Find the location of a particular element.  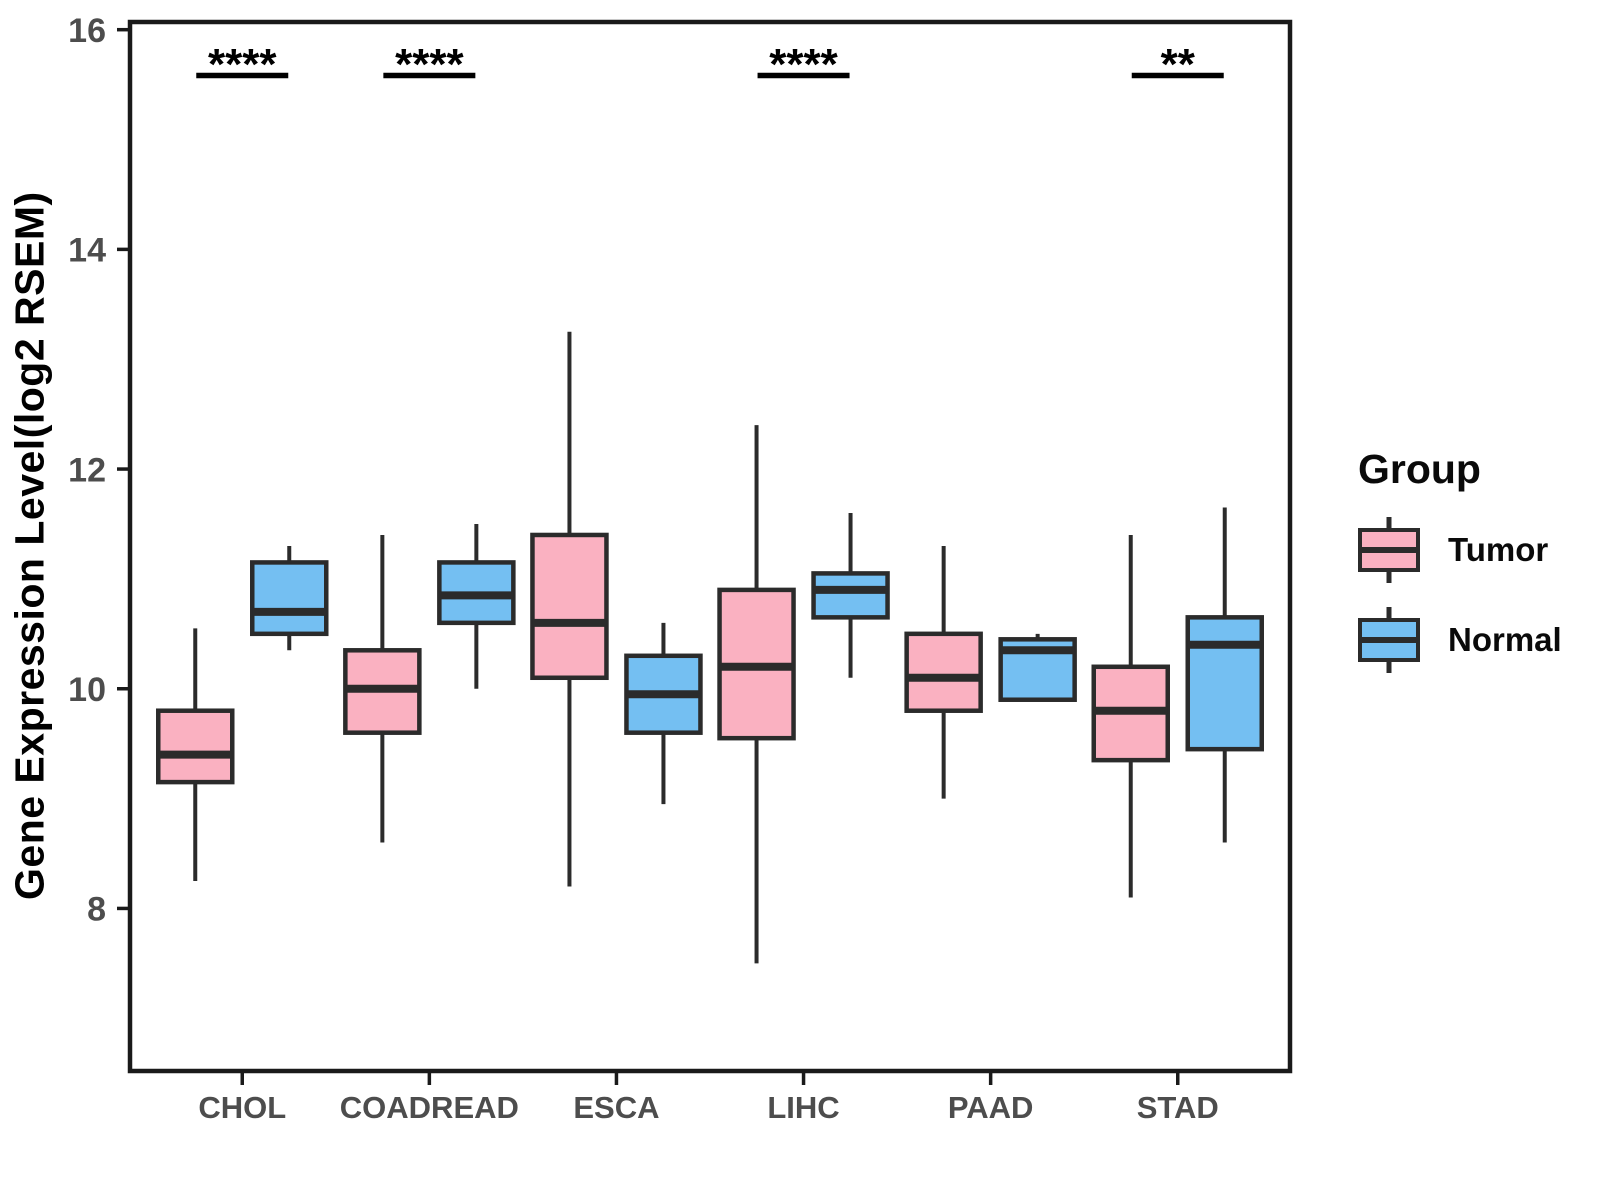

x-axis-label-lihc: LIHC is located at coordinates (803, 1107).